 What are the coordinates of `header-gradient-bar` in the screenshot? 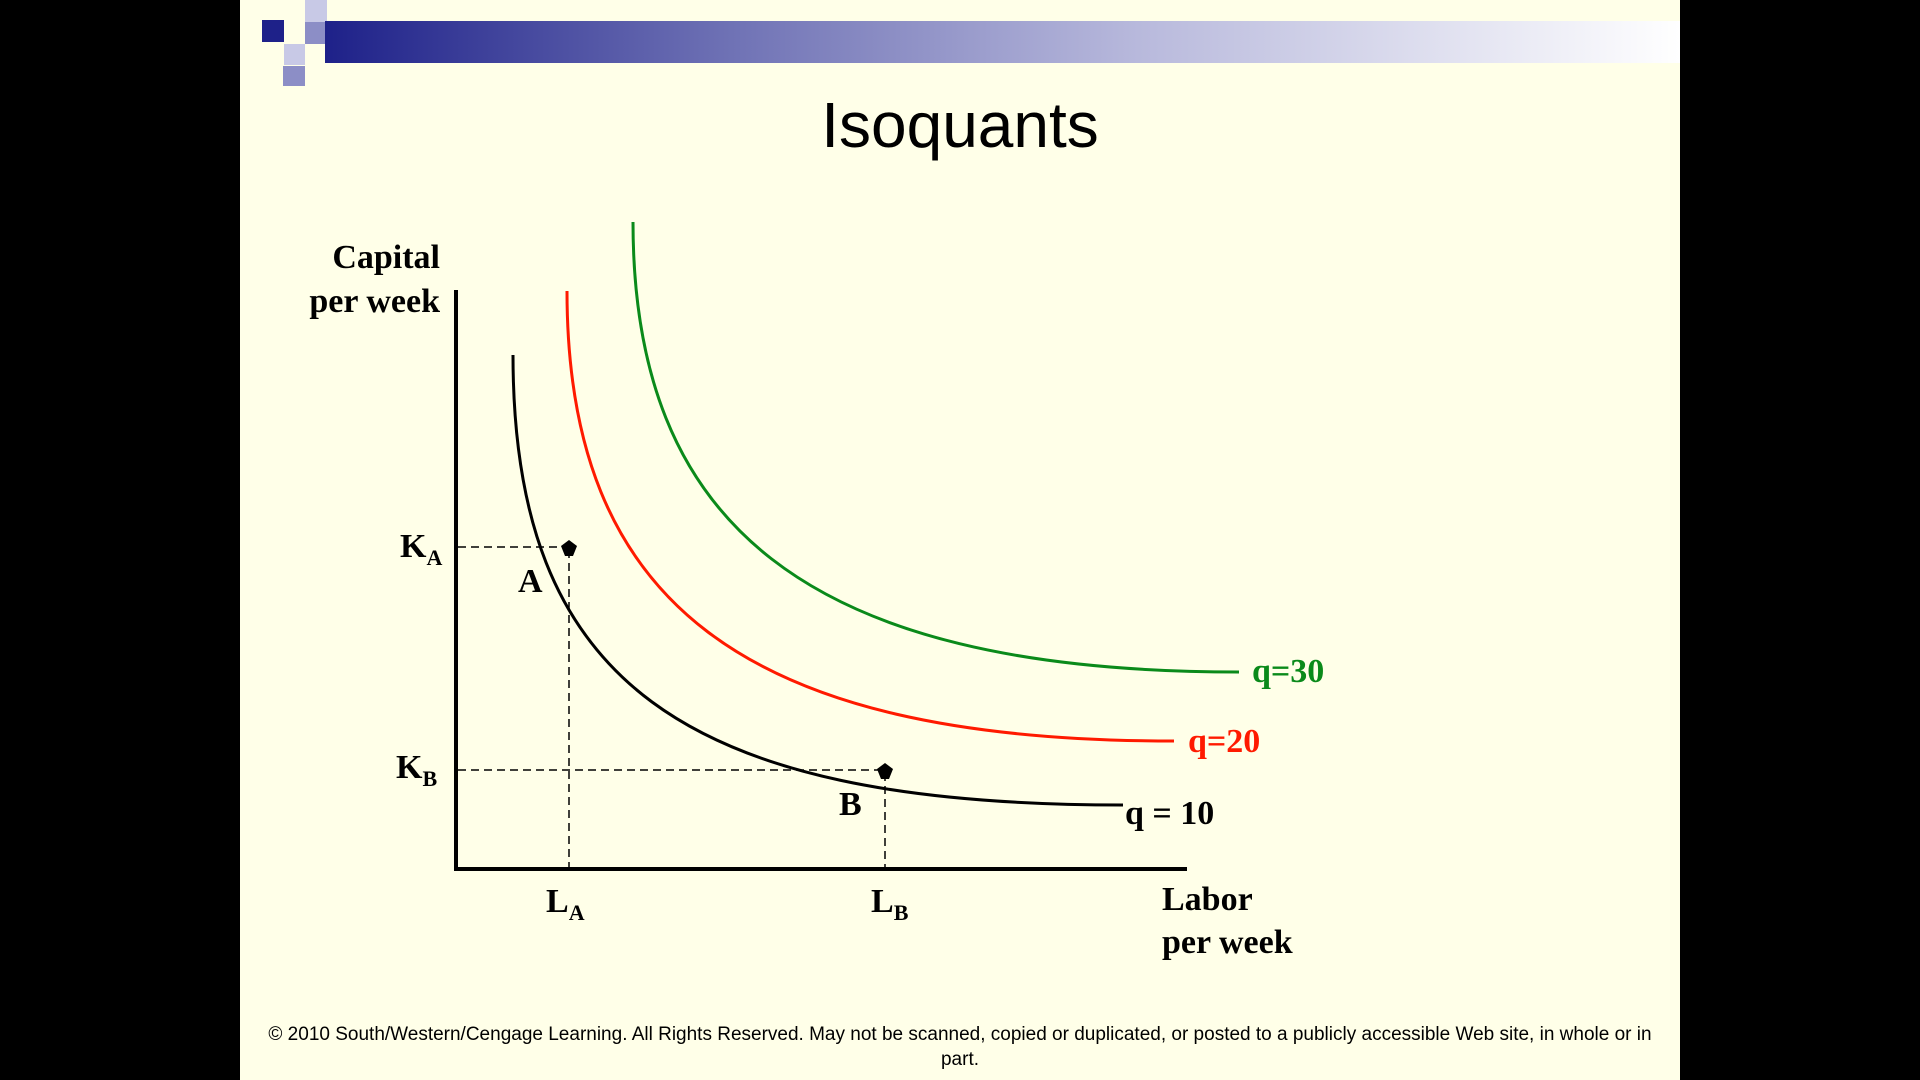 It's located at (1002, 42).